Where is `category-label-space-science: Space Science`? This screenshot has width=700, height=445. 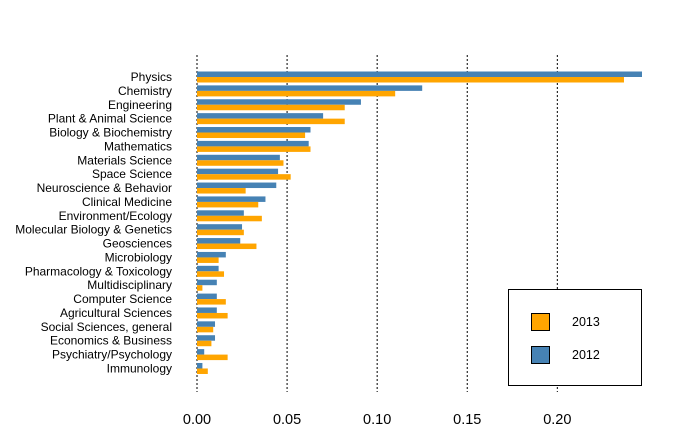 category-label-space-science: Space Science is located at coordinates (132, 174).